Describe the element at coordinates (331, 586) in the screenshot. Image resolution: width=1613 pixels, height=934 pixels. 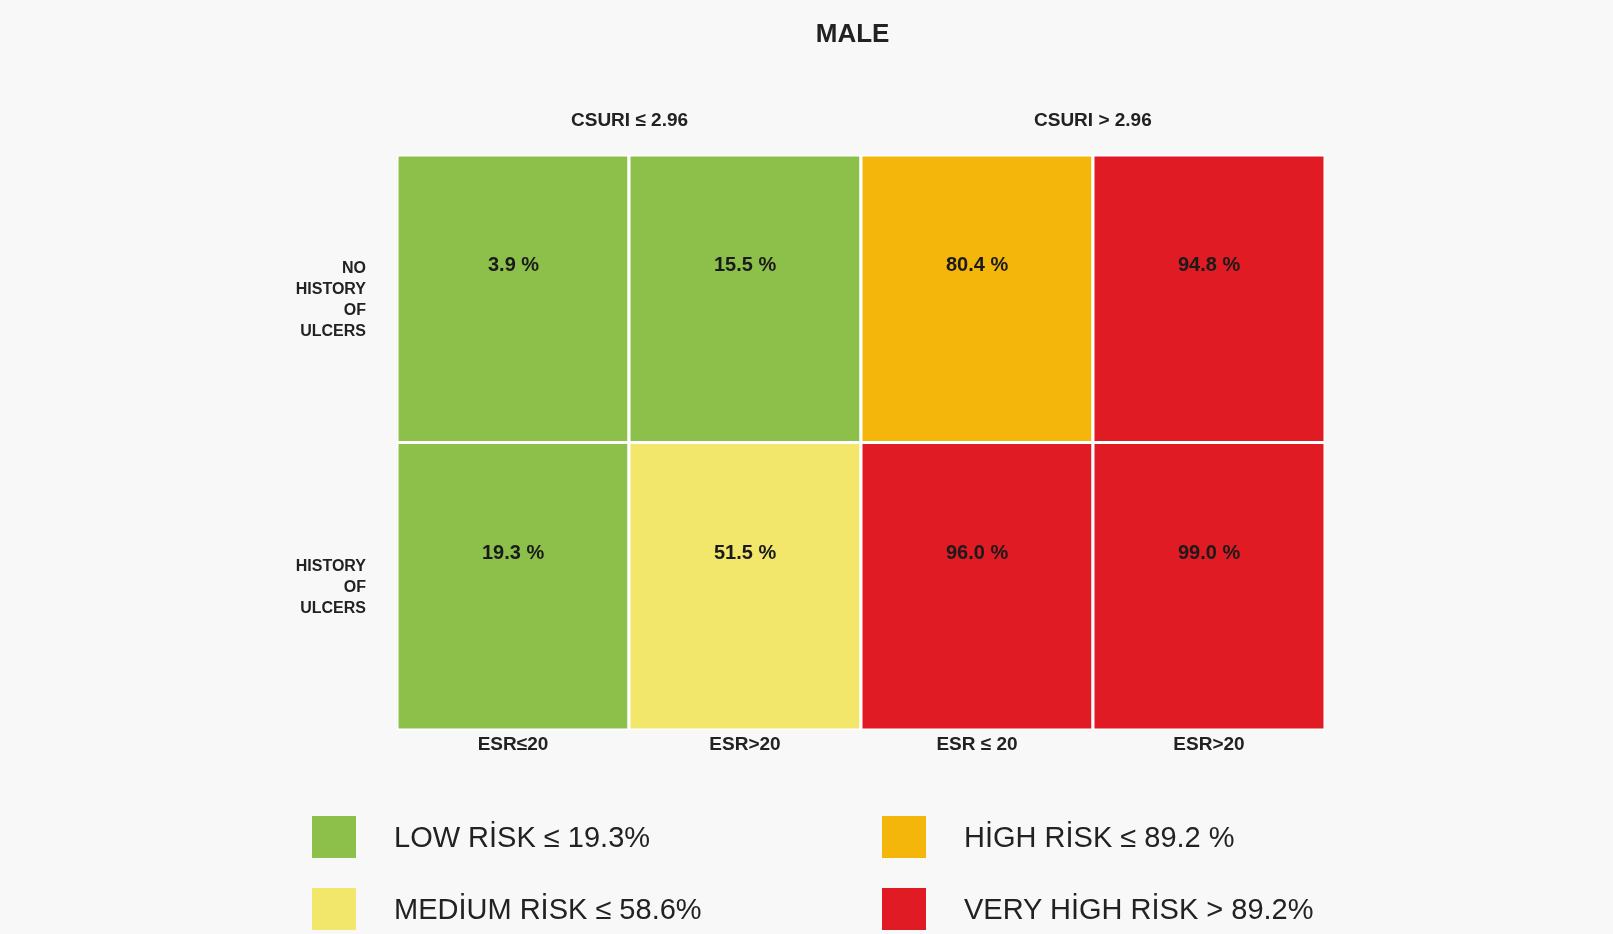
I see `y-tick-label: HISTORY OF ULCERS` at that location.